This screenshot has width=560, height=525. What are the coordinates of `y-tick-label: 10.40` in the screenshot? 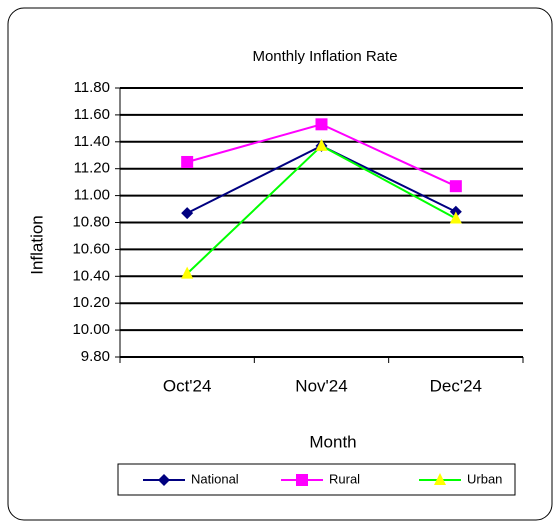 It's located at (91, 275).